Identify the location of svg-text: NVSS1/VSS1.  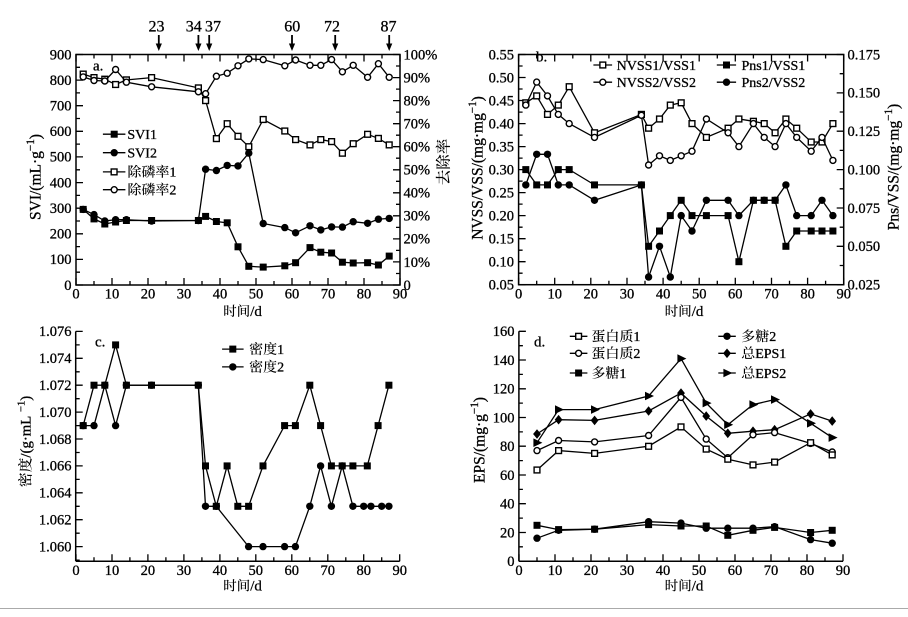
(656, 66).